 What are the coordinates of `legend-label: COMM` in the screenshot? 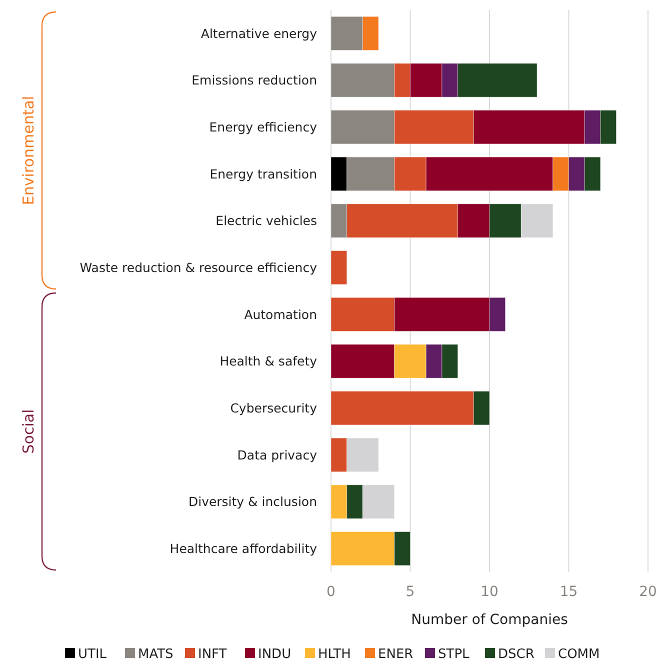 It's located at (579, 654).